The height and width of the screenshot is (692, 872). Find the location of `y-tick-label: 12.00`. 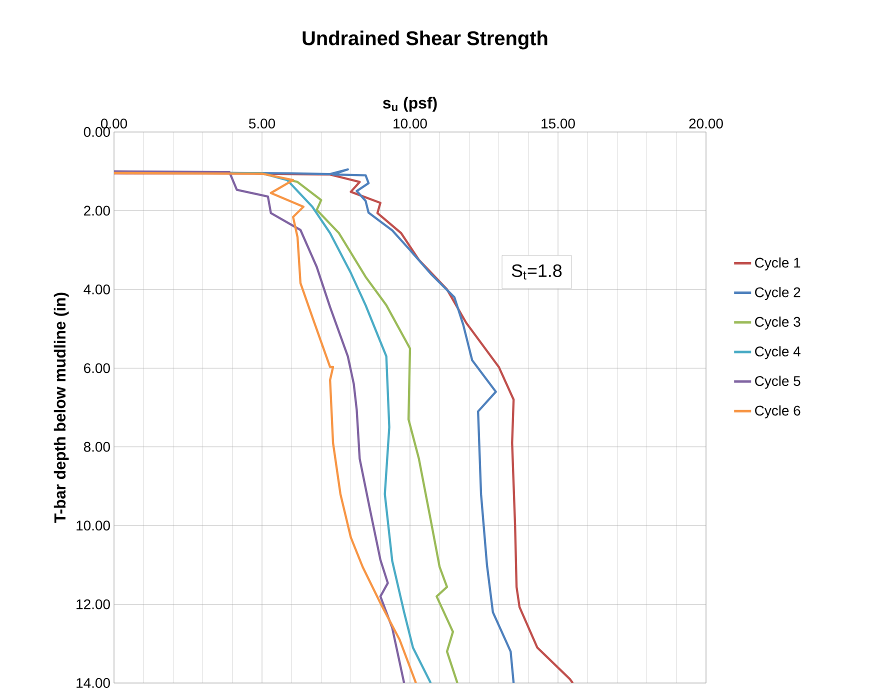

y-tick-label: 12.00 is located at coordinates (93, 604).